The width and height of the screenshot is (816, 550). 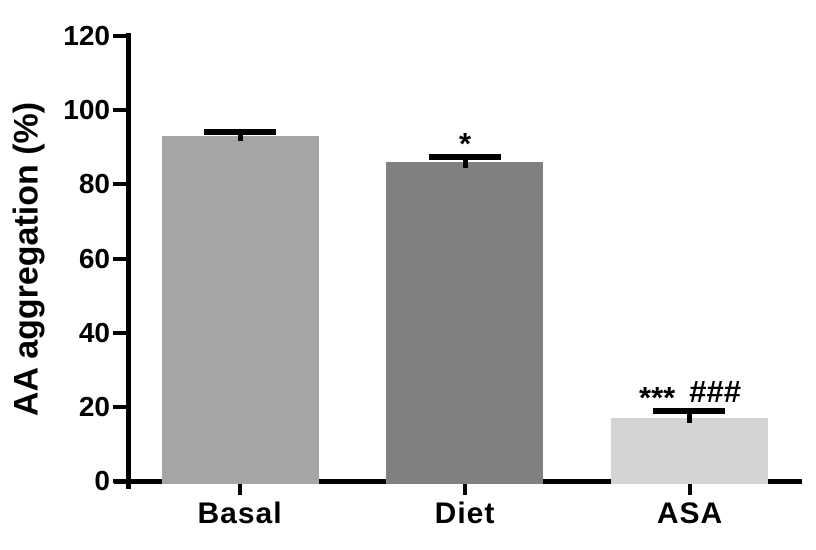 What do you see at coordinates (94, 406) in the screenshot?
I see `y-tick-label: 20` at bounding box center [94, 406].